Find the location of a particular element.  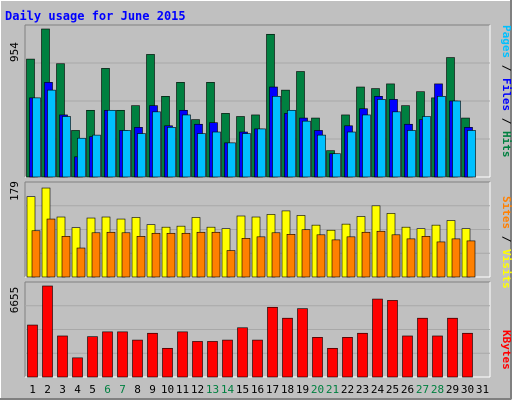

panel1-legend-part-4: / is located at coordinates (506, 121).